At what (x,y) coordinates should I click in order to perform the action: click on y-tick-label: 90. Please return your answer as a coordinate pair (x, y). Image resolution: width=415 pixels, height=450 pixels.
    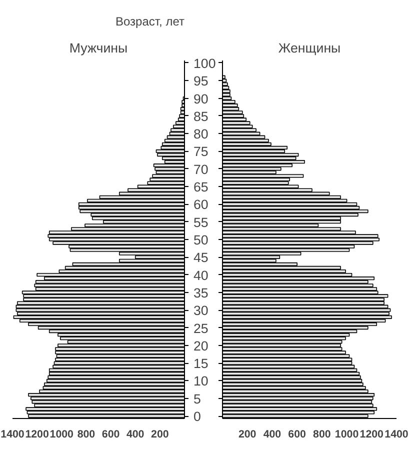
    Looking at the image, I should click on (201, 98).